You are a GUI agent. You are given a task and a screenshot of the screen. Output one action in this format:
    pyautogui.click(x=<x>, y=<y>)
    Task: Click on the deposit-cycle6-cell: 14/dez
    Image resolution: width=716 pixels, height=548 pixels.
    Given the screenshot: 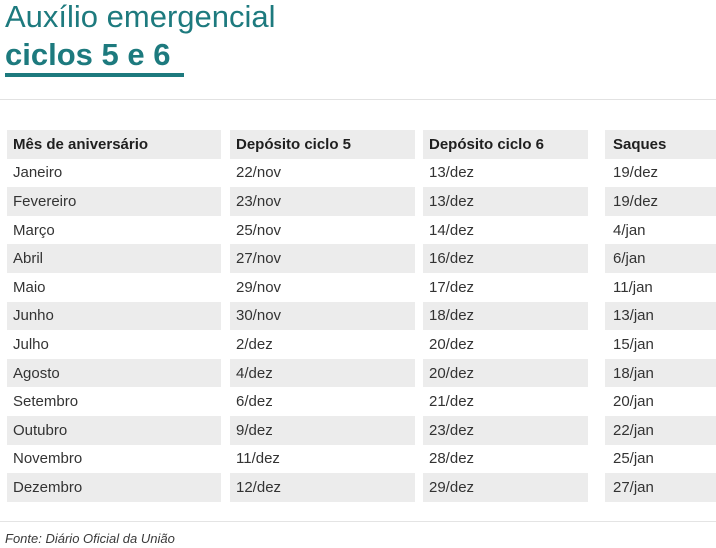 What is the action you would take?
    pyautogui.click(x=514, y=230)
    